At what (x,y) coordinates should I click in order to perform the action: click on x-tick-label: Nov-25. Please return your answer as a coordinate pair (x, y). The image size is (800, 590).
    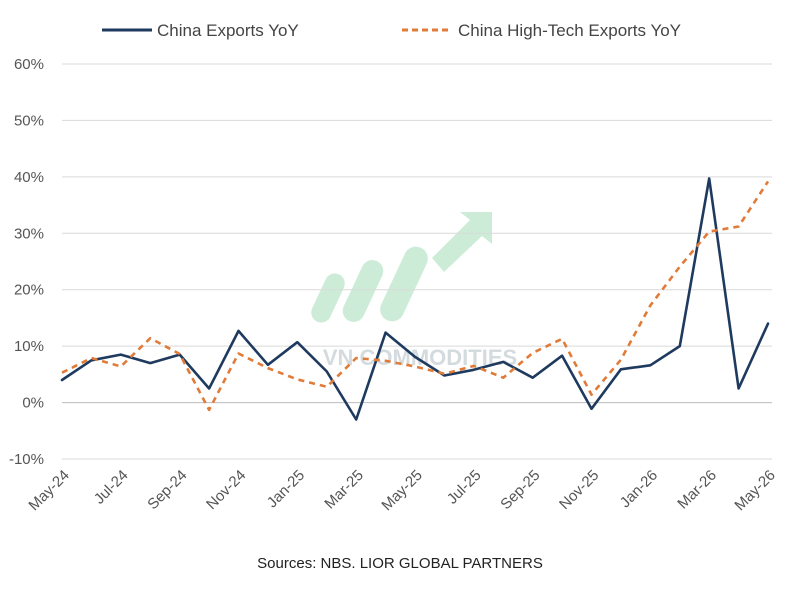
    Looking at the image, I should click on (579, 490).